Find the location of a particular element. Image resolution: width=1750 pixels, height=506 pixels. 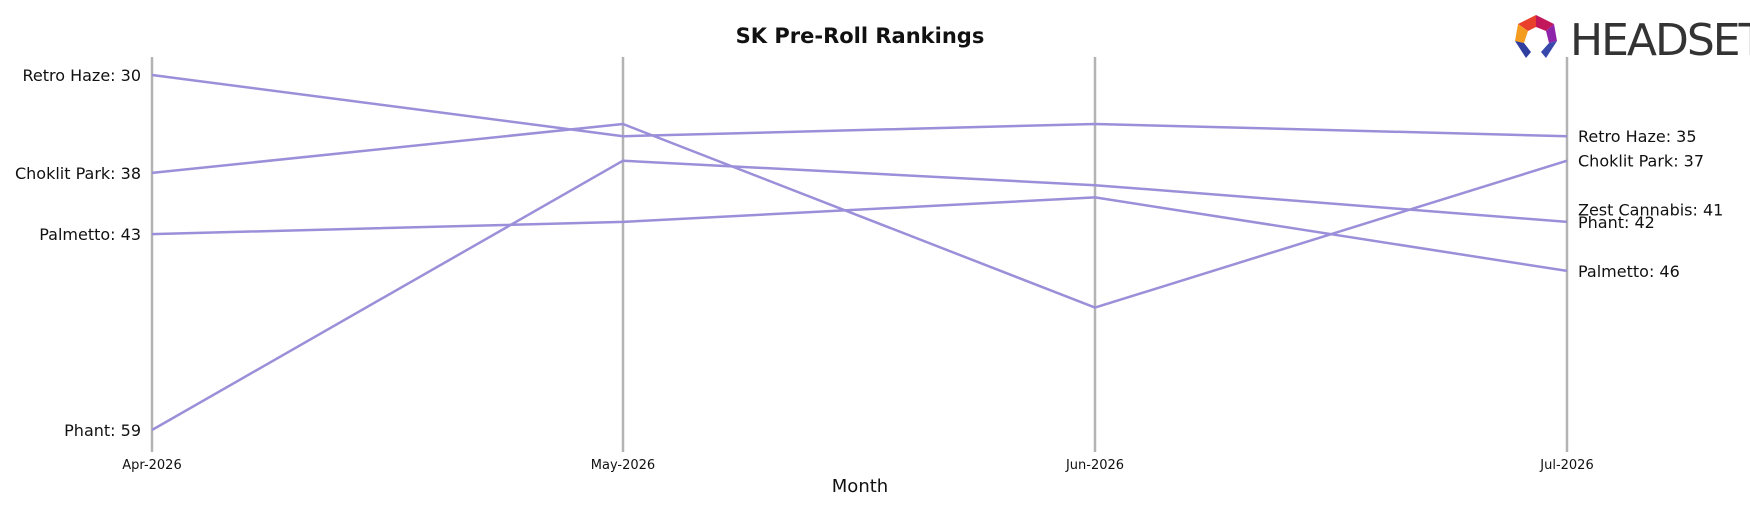

right-label-palmetto: Palmetto: 46 is located at coordinates (1629, 271).